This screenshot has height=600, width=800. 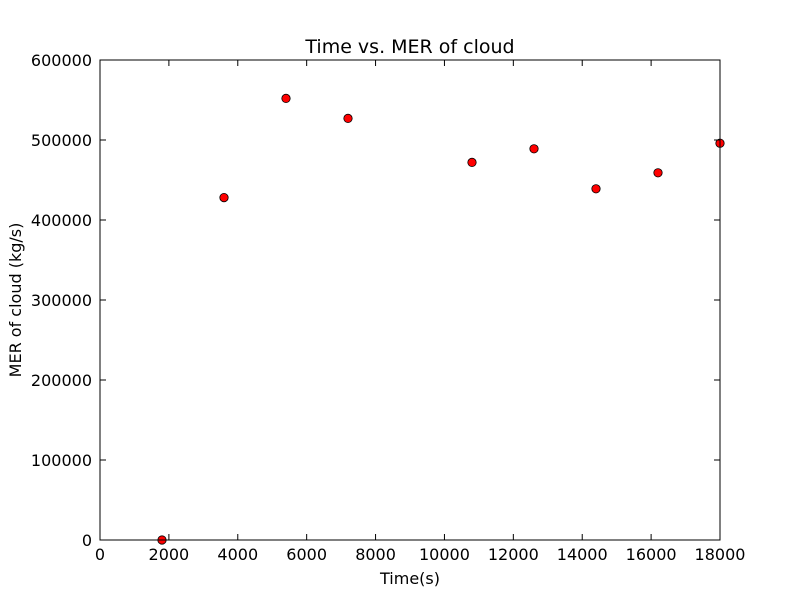 I want to click on x-tick-label: 16000, so click(x=651, y=554).